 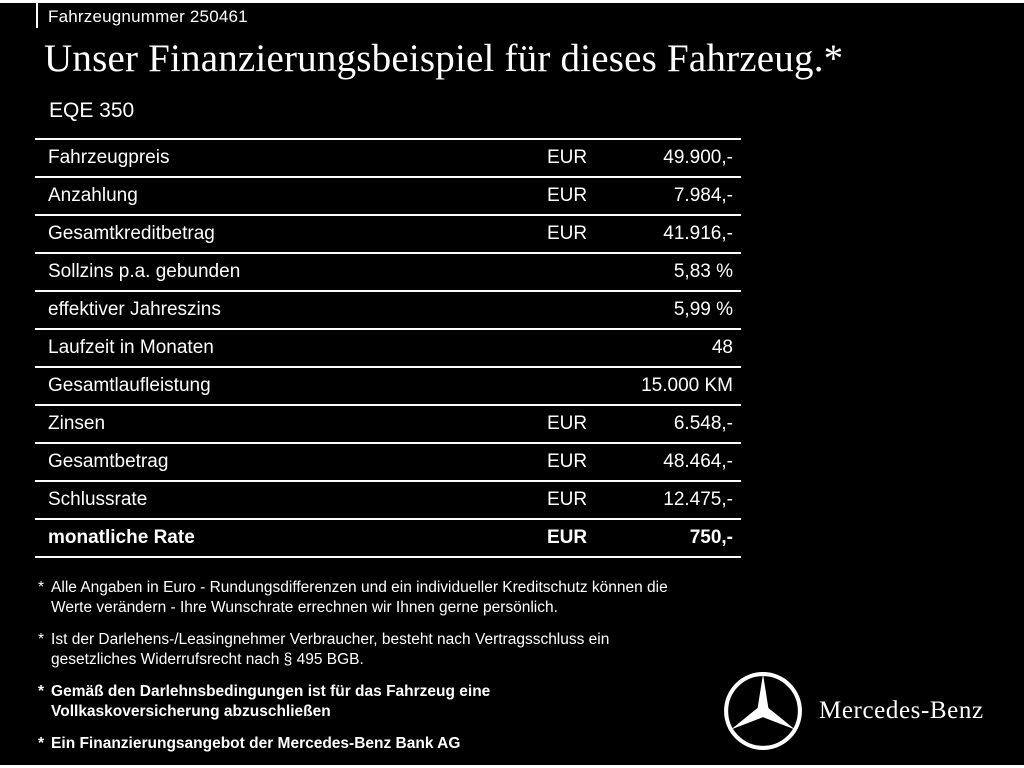 What do you see at coordinates (763, 711) in the screenshot?
I see `mercedes-star-icon` at bounding box center [763, 711].